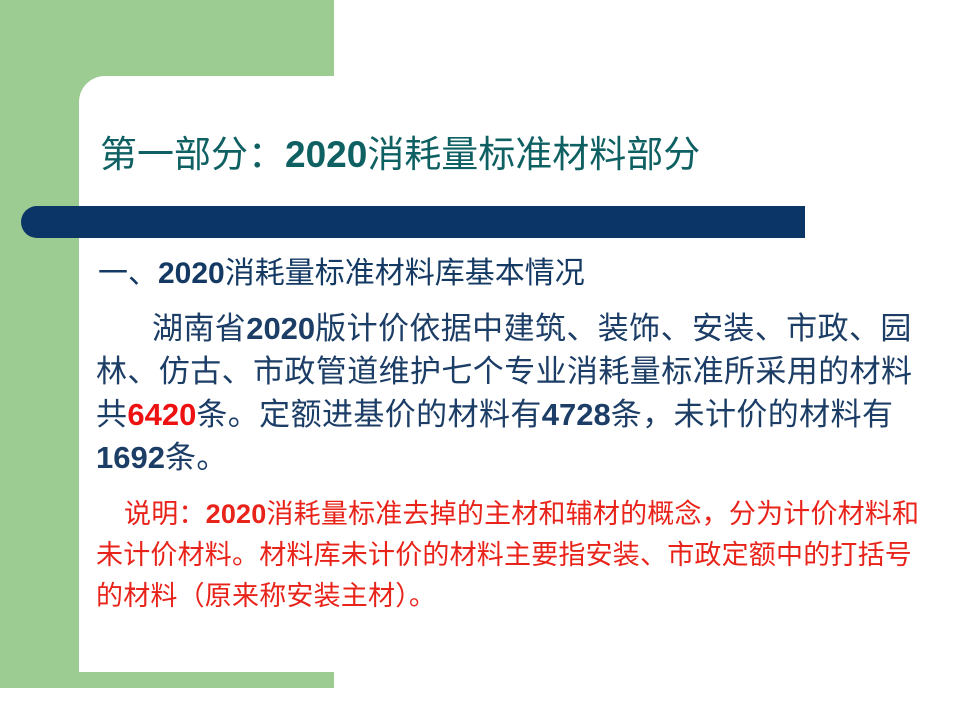 This screenshot has width=960, height=720. Describe the element at coordinates (192, 155) in the screenshot. I see `slide-title-prefix: 第一部分：` at that location.